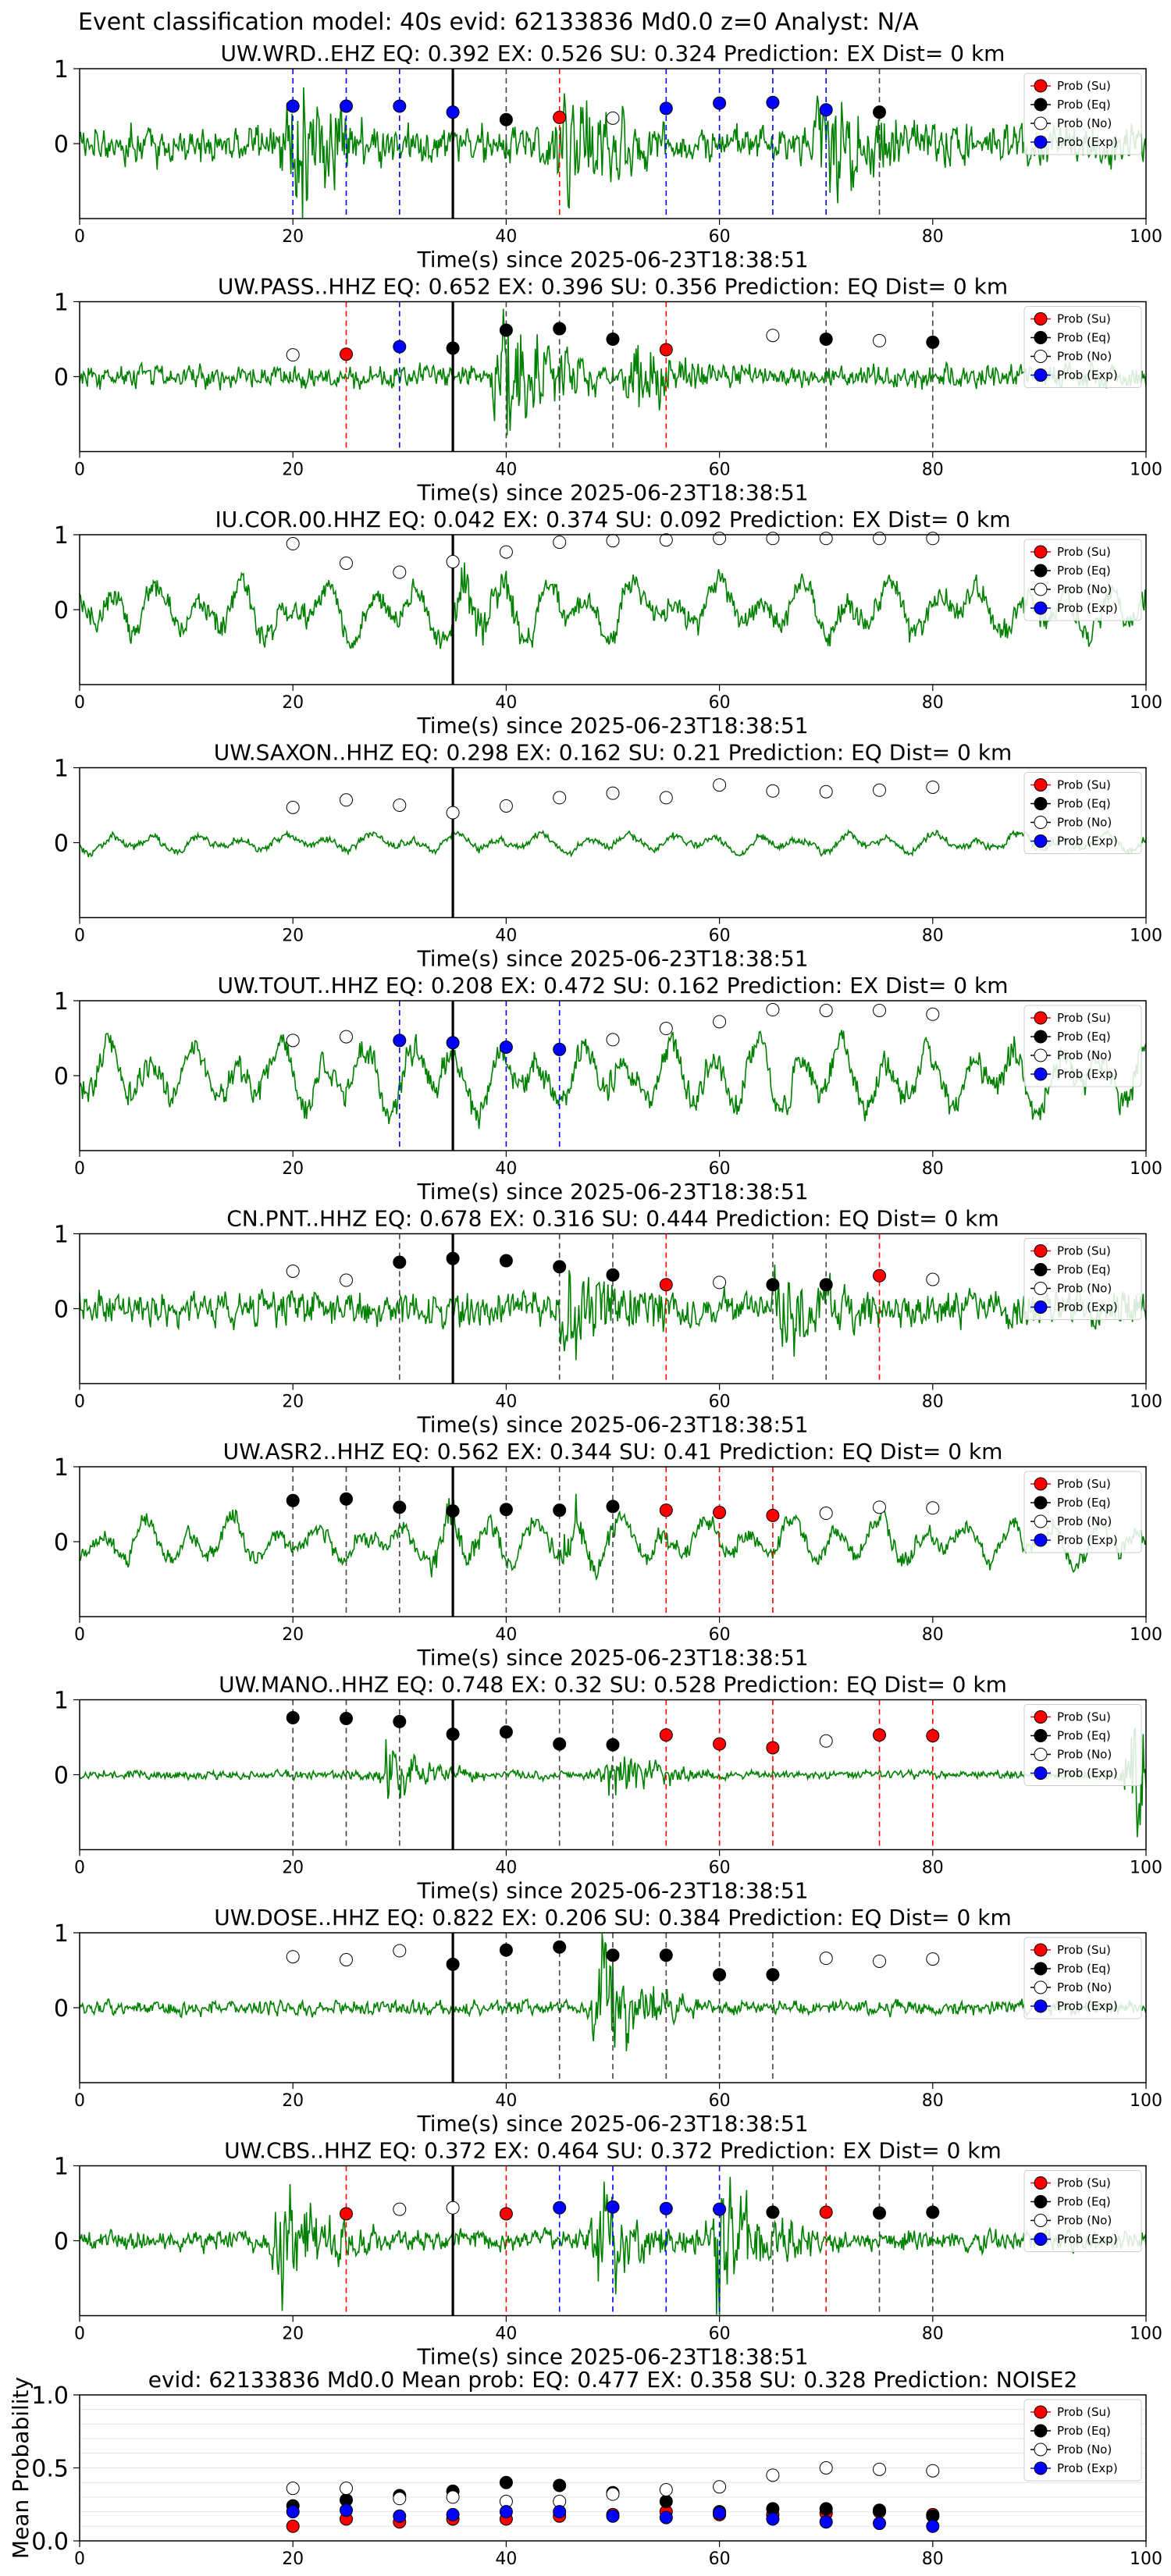 The width and height of the screenshot is (1171, 2576). What do you see at coordinates (720, 1402) in the screenshot?
I see `x-tick-label: 60` at bounding box center [720, 1402].